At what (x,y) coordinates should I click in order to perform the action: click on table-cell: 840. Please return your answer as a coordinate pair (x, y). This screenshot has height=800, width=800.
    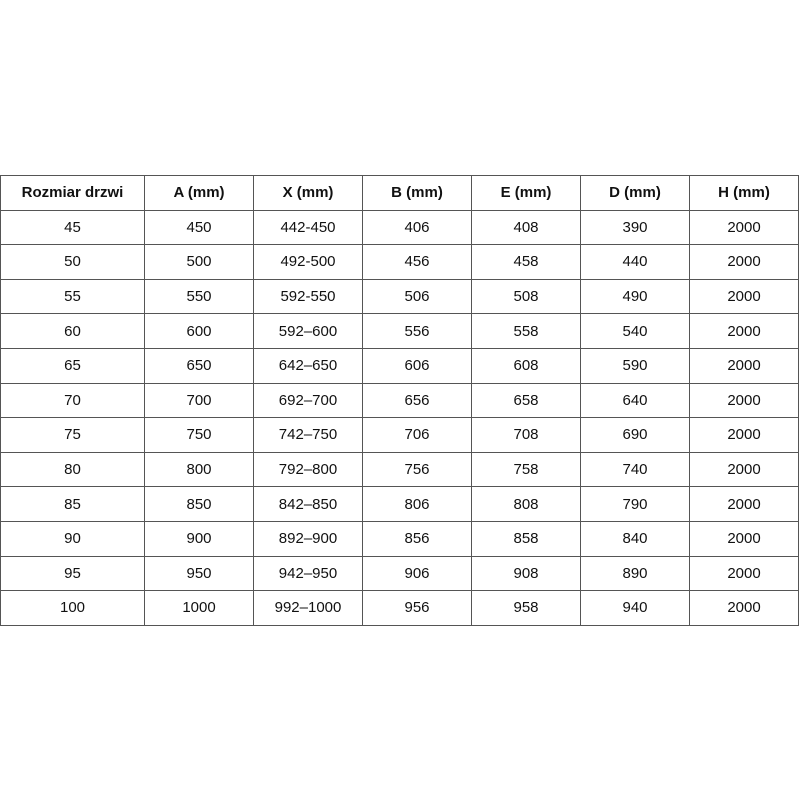
    Looking at the image, I should click on (635, 538).